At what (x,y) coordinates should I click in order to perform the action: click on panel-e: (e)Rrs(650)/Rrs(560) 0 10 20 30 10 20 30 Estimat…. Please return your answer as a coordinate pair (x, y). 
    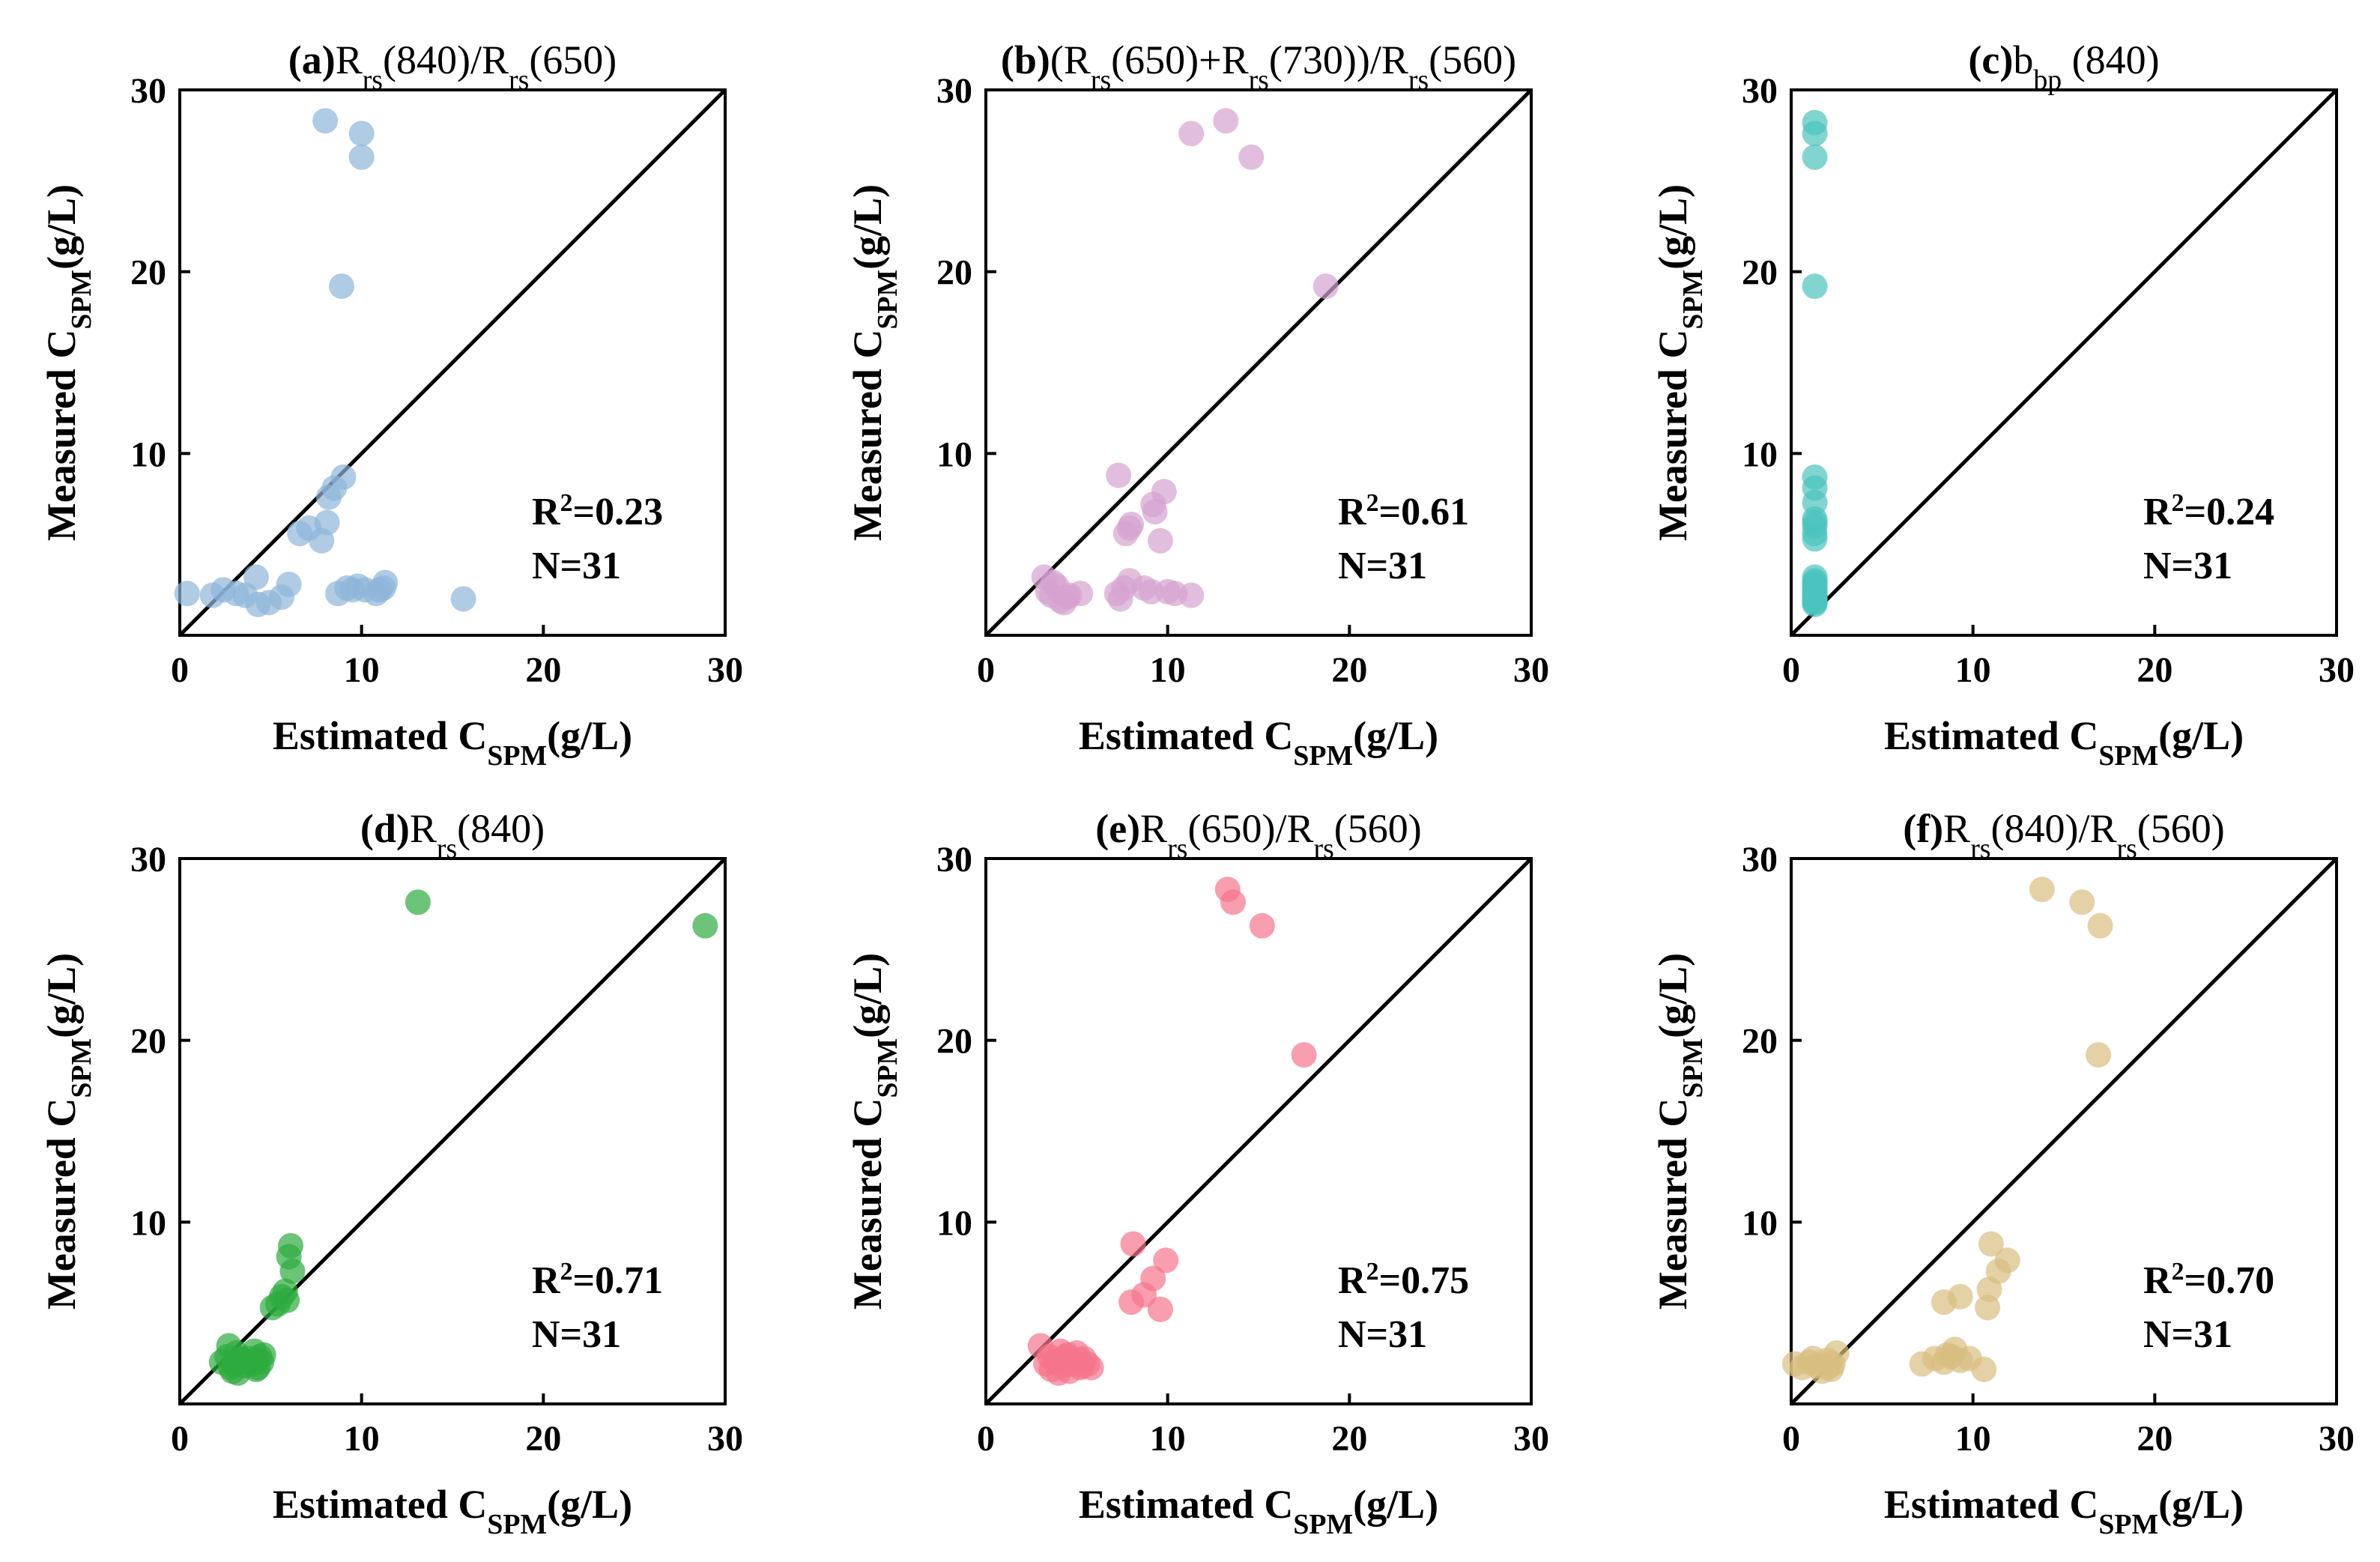
    Looking at the image, I should click on (1197, 1173).